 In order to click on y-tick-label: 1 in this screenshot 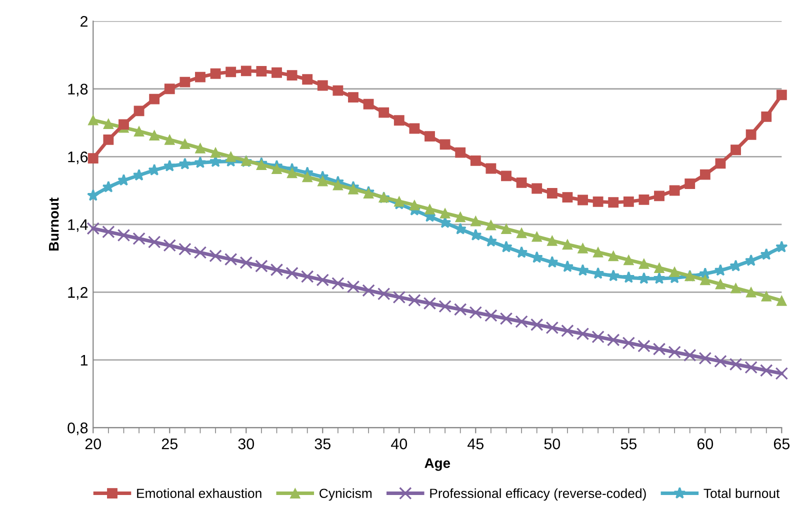, I will do `click(84, 360)`.